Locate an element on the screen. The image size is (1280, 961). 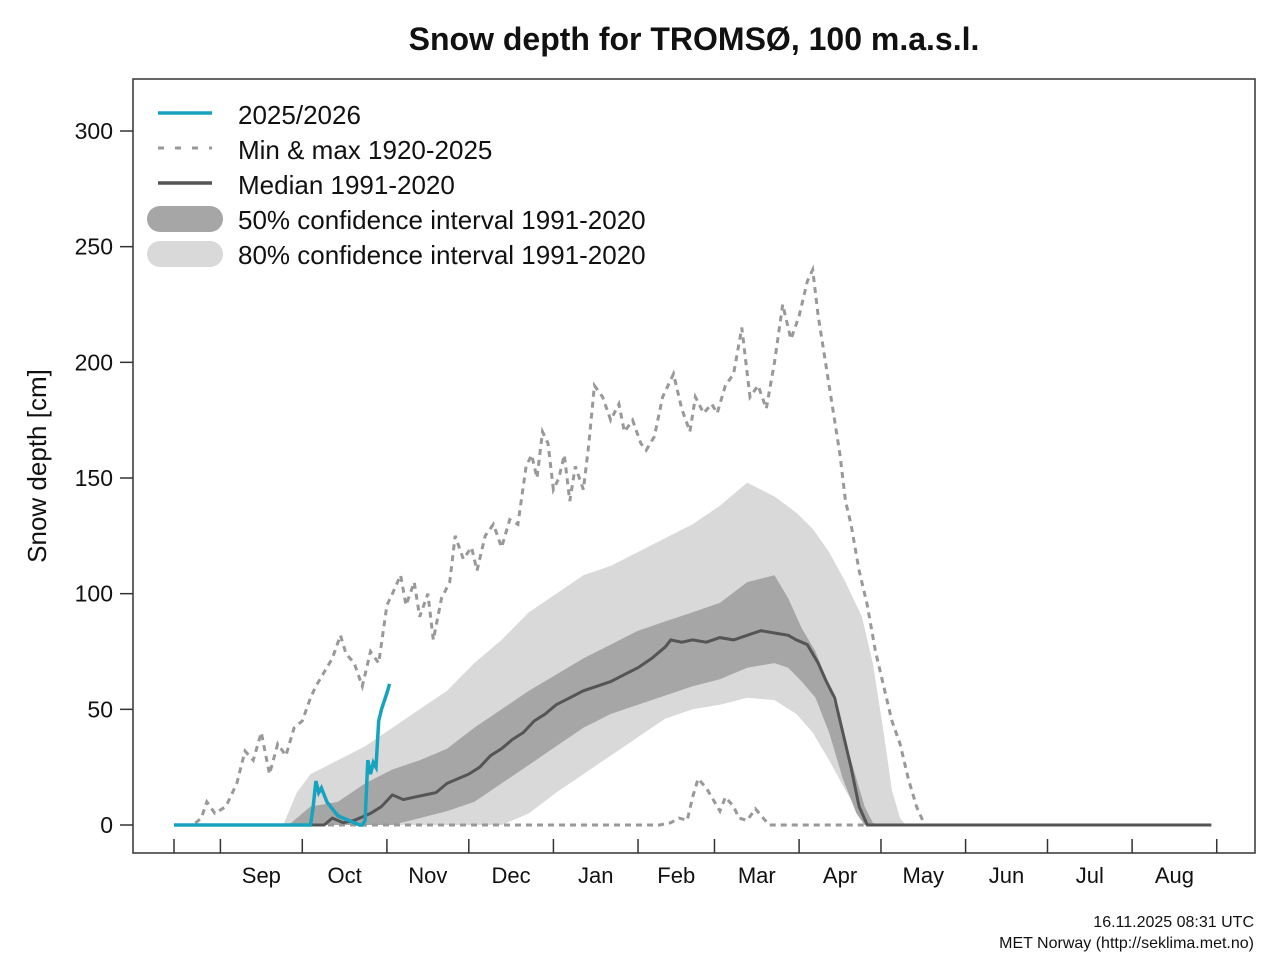
x-tick-label-may: May is located at coordinates (924, 875).